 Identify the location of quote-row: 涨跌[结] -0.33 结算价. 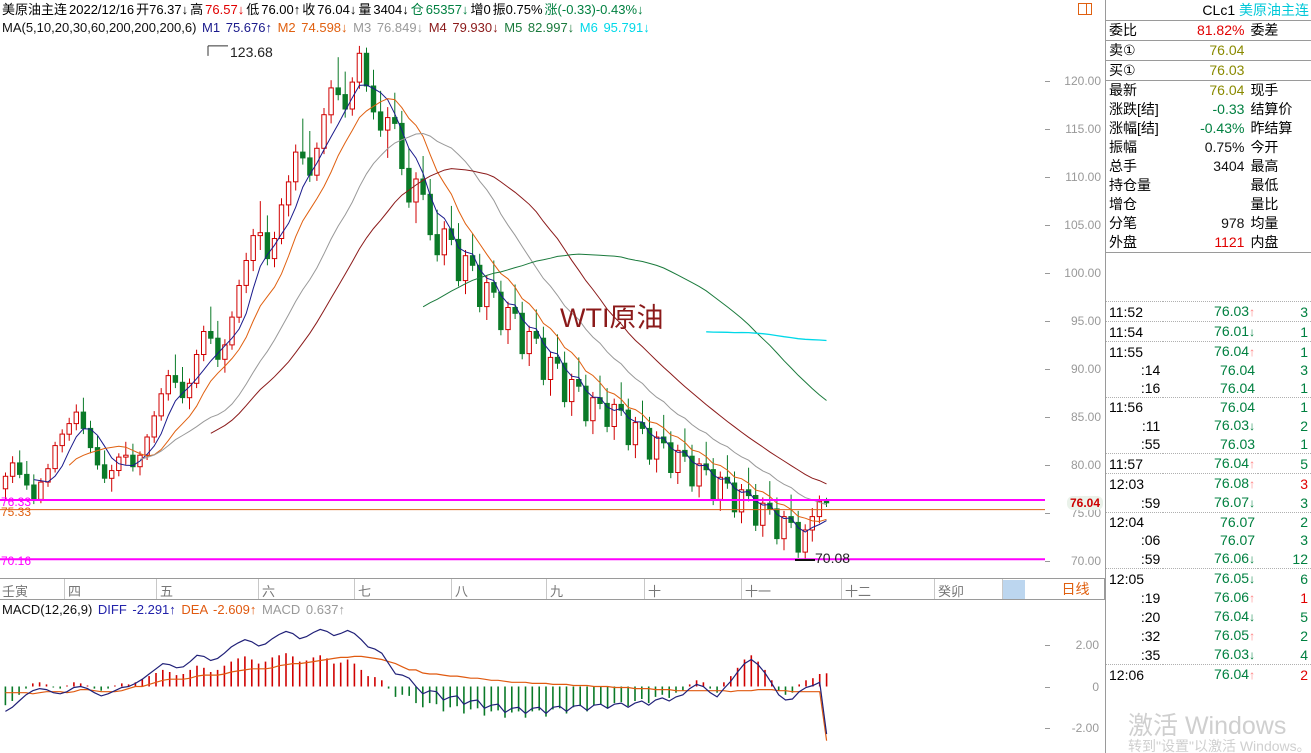
(1208, 109).